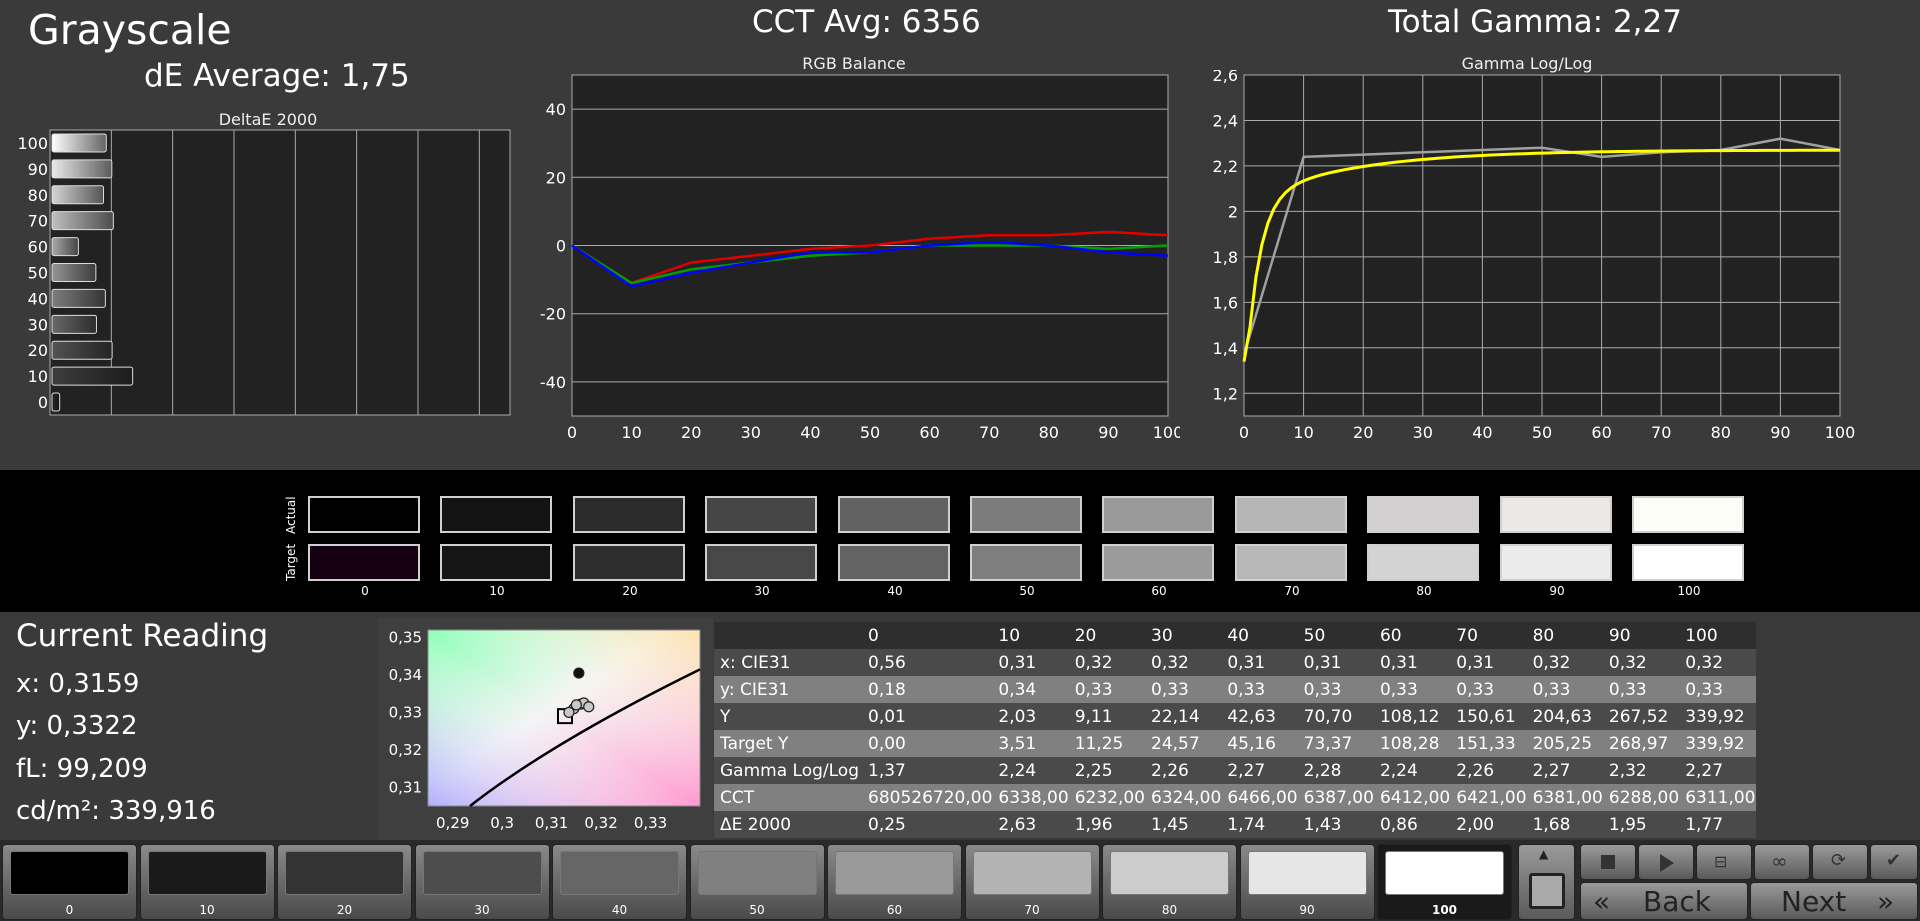 The width and height of the screenshot is (1920, 921). I want to click on refresh-button: ⟳, so click(1840, 862).